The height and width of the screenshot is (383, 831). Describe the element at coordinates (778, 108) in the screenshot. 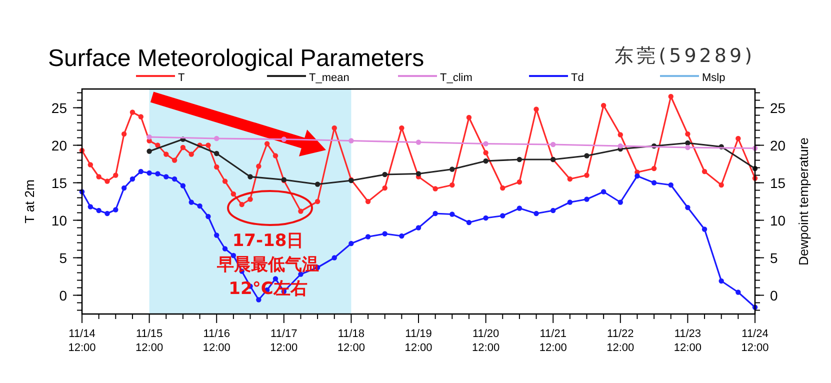

I see `y2-tick-label: 25` at that location.